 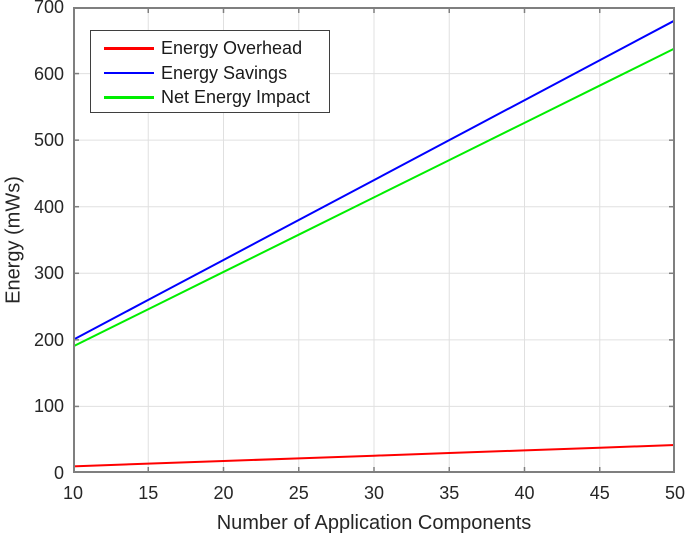 I want to click on energy-savings-line-swatch, so click(x=129, y=72).